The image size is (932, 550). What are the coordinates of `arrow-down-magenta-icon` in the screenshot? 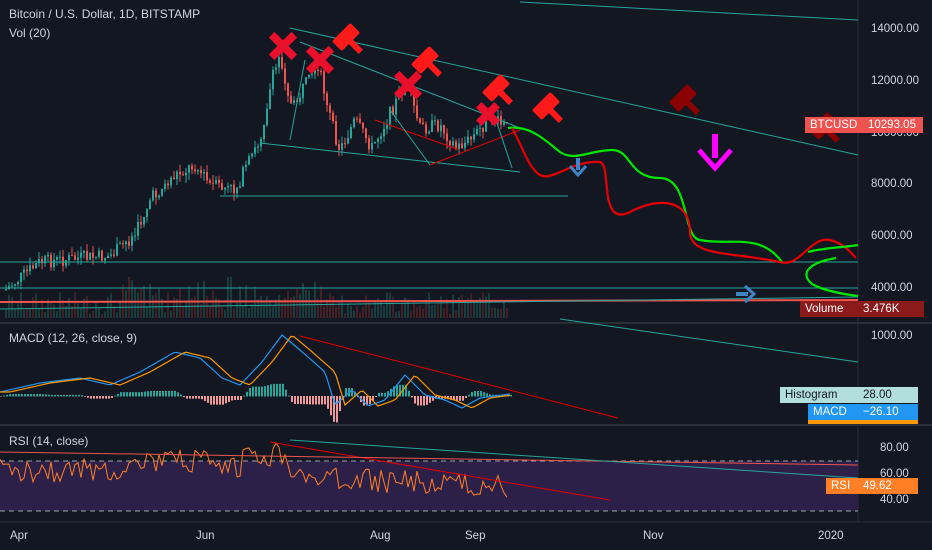 It's located at (715, 153).